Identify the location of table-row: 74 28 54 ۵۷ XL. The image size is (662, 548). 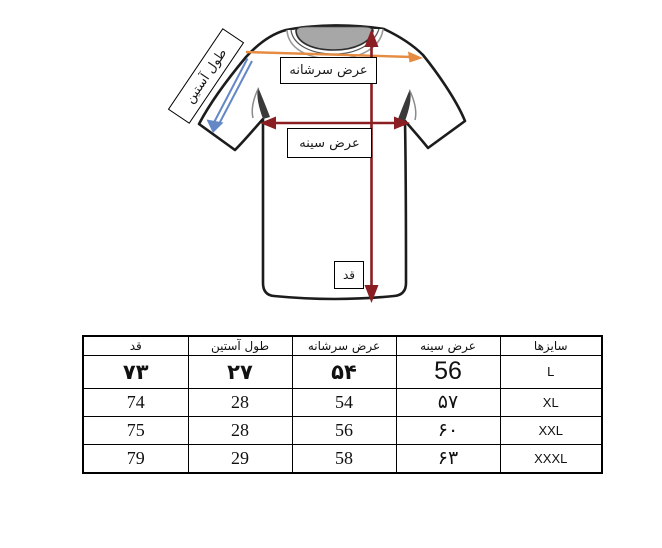
(342, 402).